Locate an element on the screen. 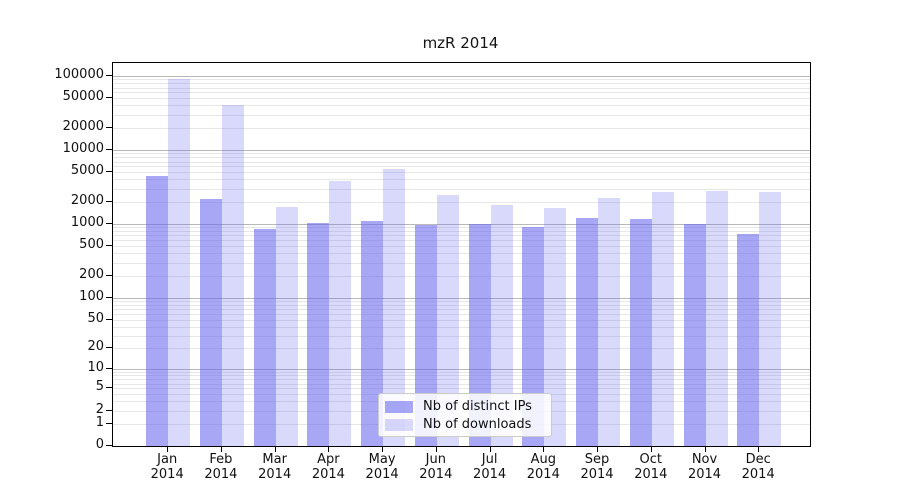 This screenshot has height=500, width=900. x-tick-month: Jul is located at coordinates (489, 459).